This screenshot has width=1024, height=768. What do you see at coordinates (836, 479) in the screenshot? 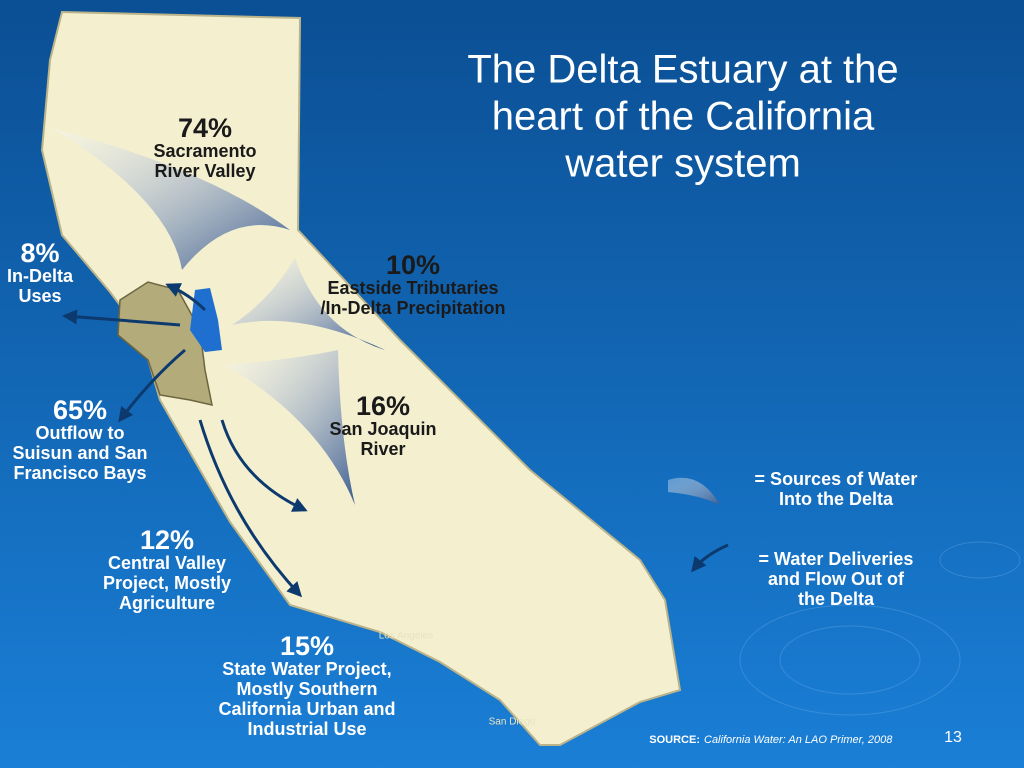
I see `legend-label: = Sources of Water` at bounding box center [836, 479].